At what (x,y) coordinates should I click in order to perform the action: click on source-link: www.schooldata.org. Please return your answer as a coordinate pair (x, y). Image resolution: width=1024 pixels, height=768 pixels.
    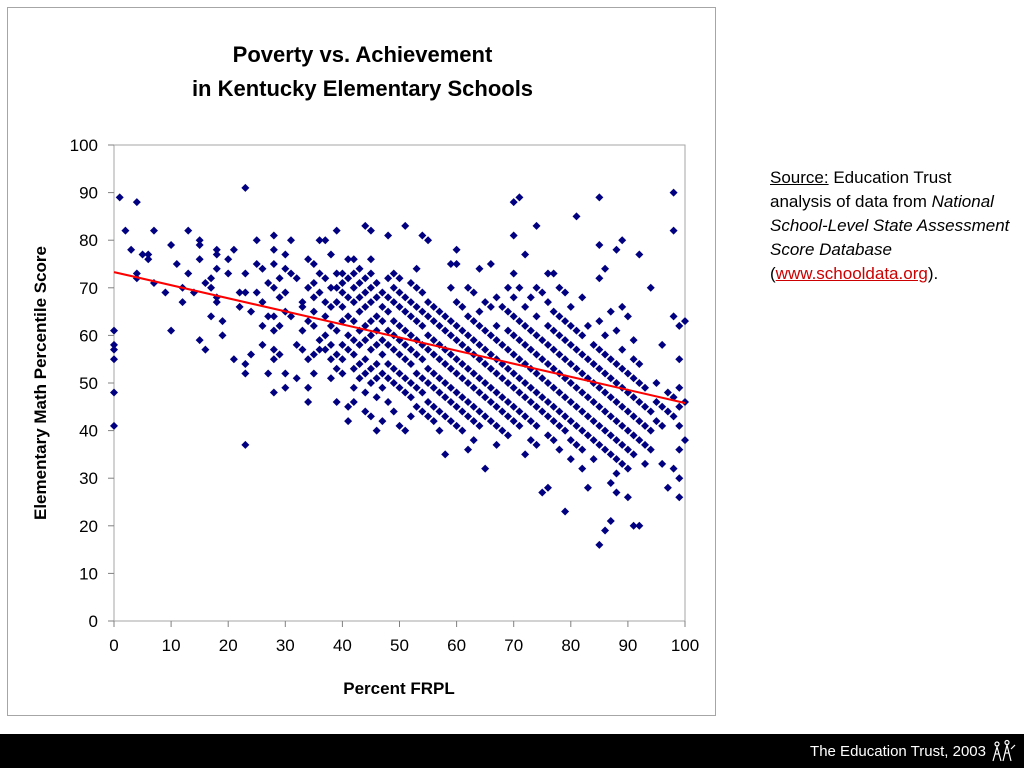
    Looking at the image, I should click on (851, 273).